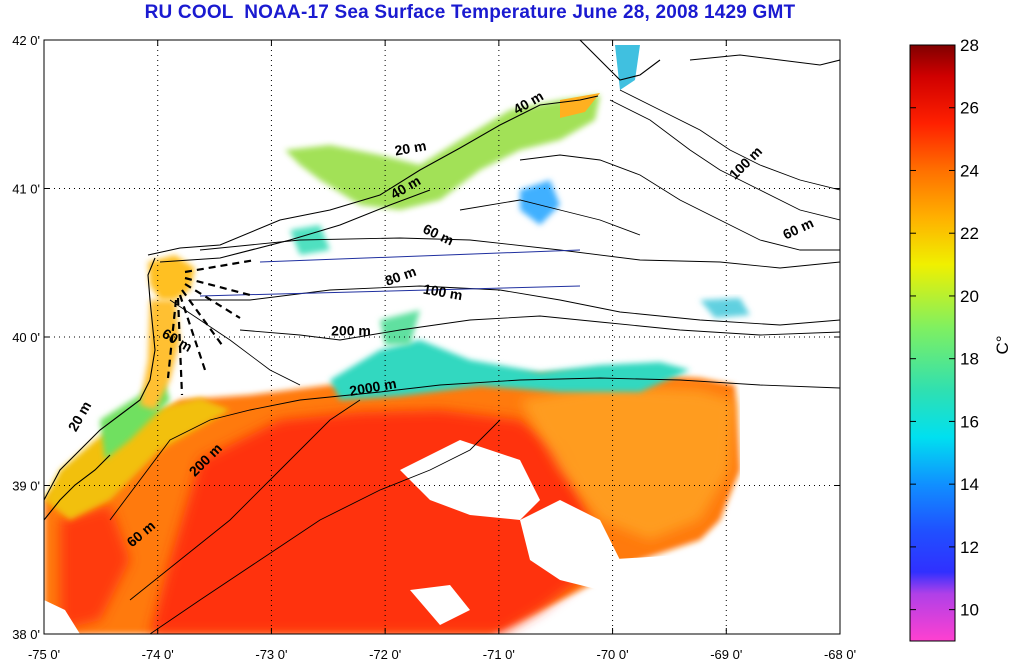 The image size is (1016, 672). Describe the element at coordinates (26, 634) in the screenshot. I see `y-tick-label: 38 0'` at that location.